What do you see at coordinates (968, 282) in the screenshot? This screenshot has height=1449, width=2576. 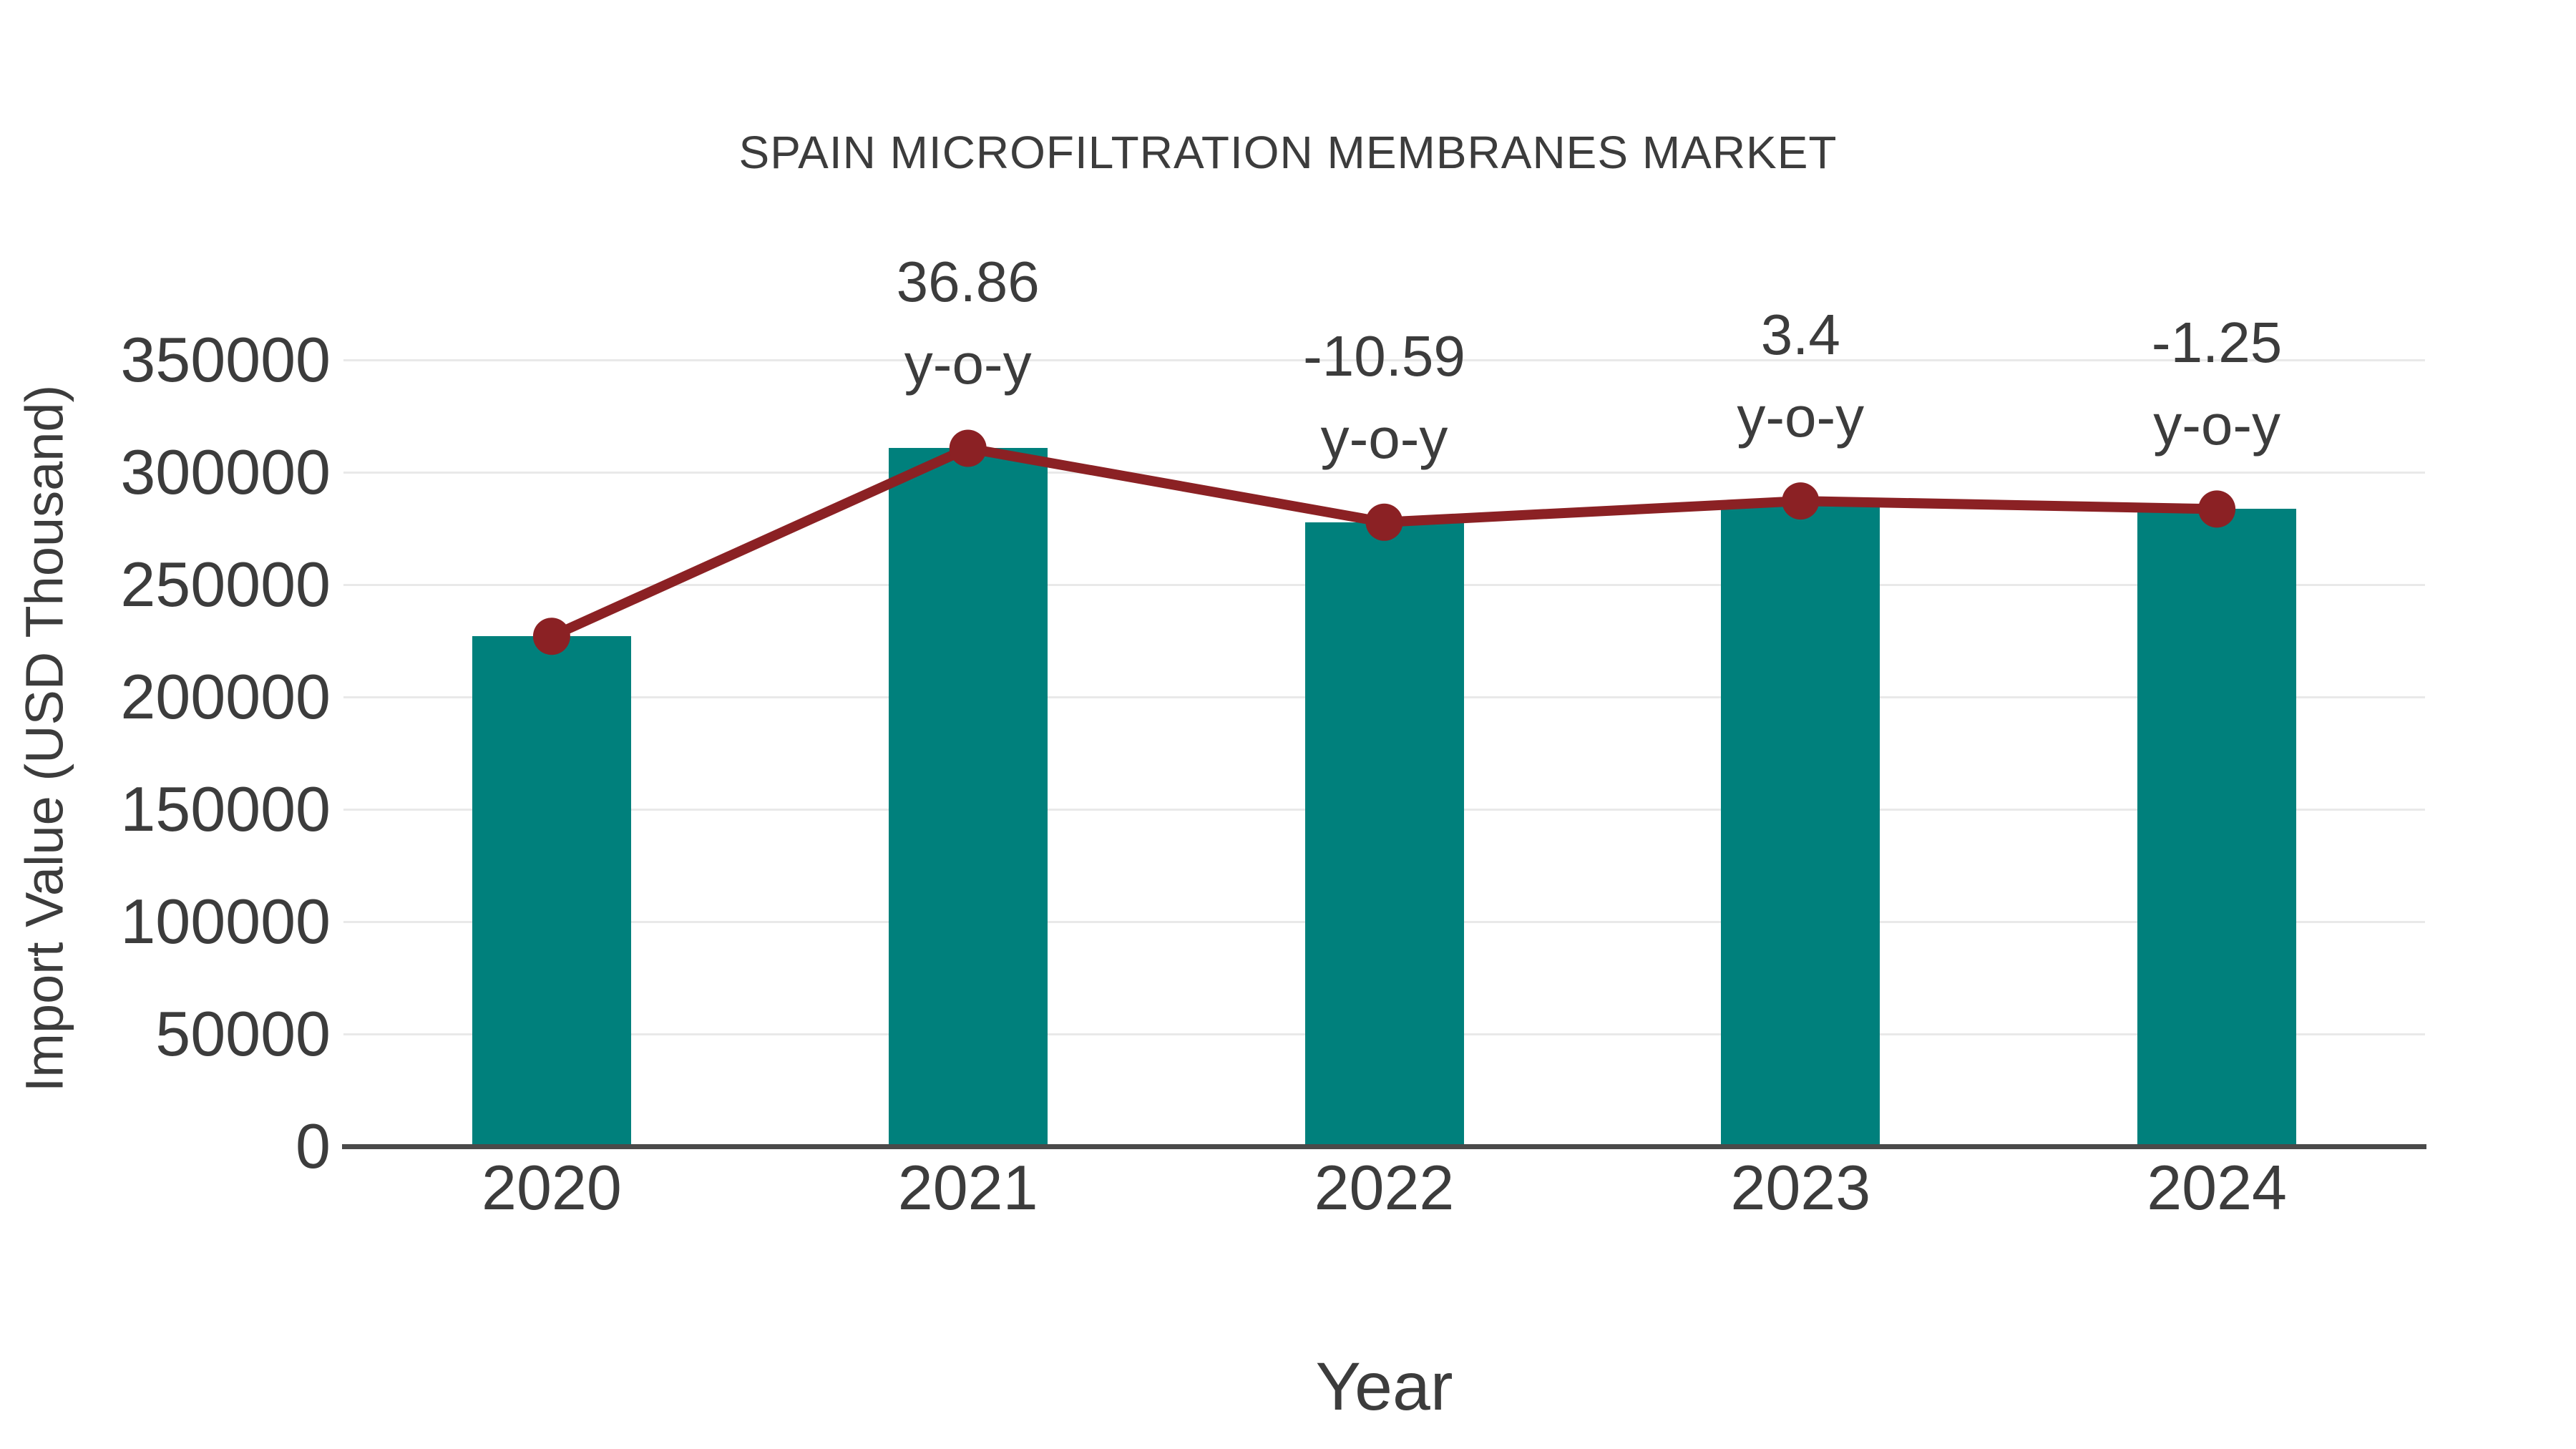 I see `annotation-value-2021: 36.86` at bounding box center [968, 282].